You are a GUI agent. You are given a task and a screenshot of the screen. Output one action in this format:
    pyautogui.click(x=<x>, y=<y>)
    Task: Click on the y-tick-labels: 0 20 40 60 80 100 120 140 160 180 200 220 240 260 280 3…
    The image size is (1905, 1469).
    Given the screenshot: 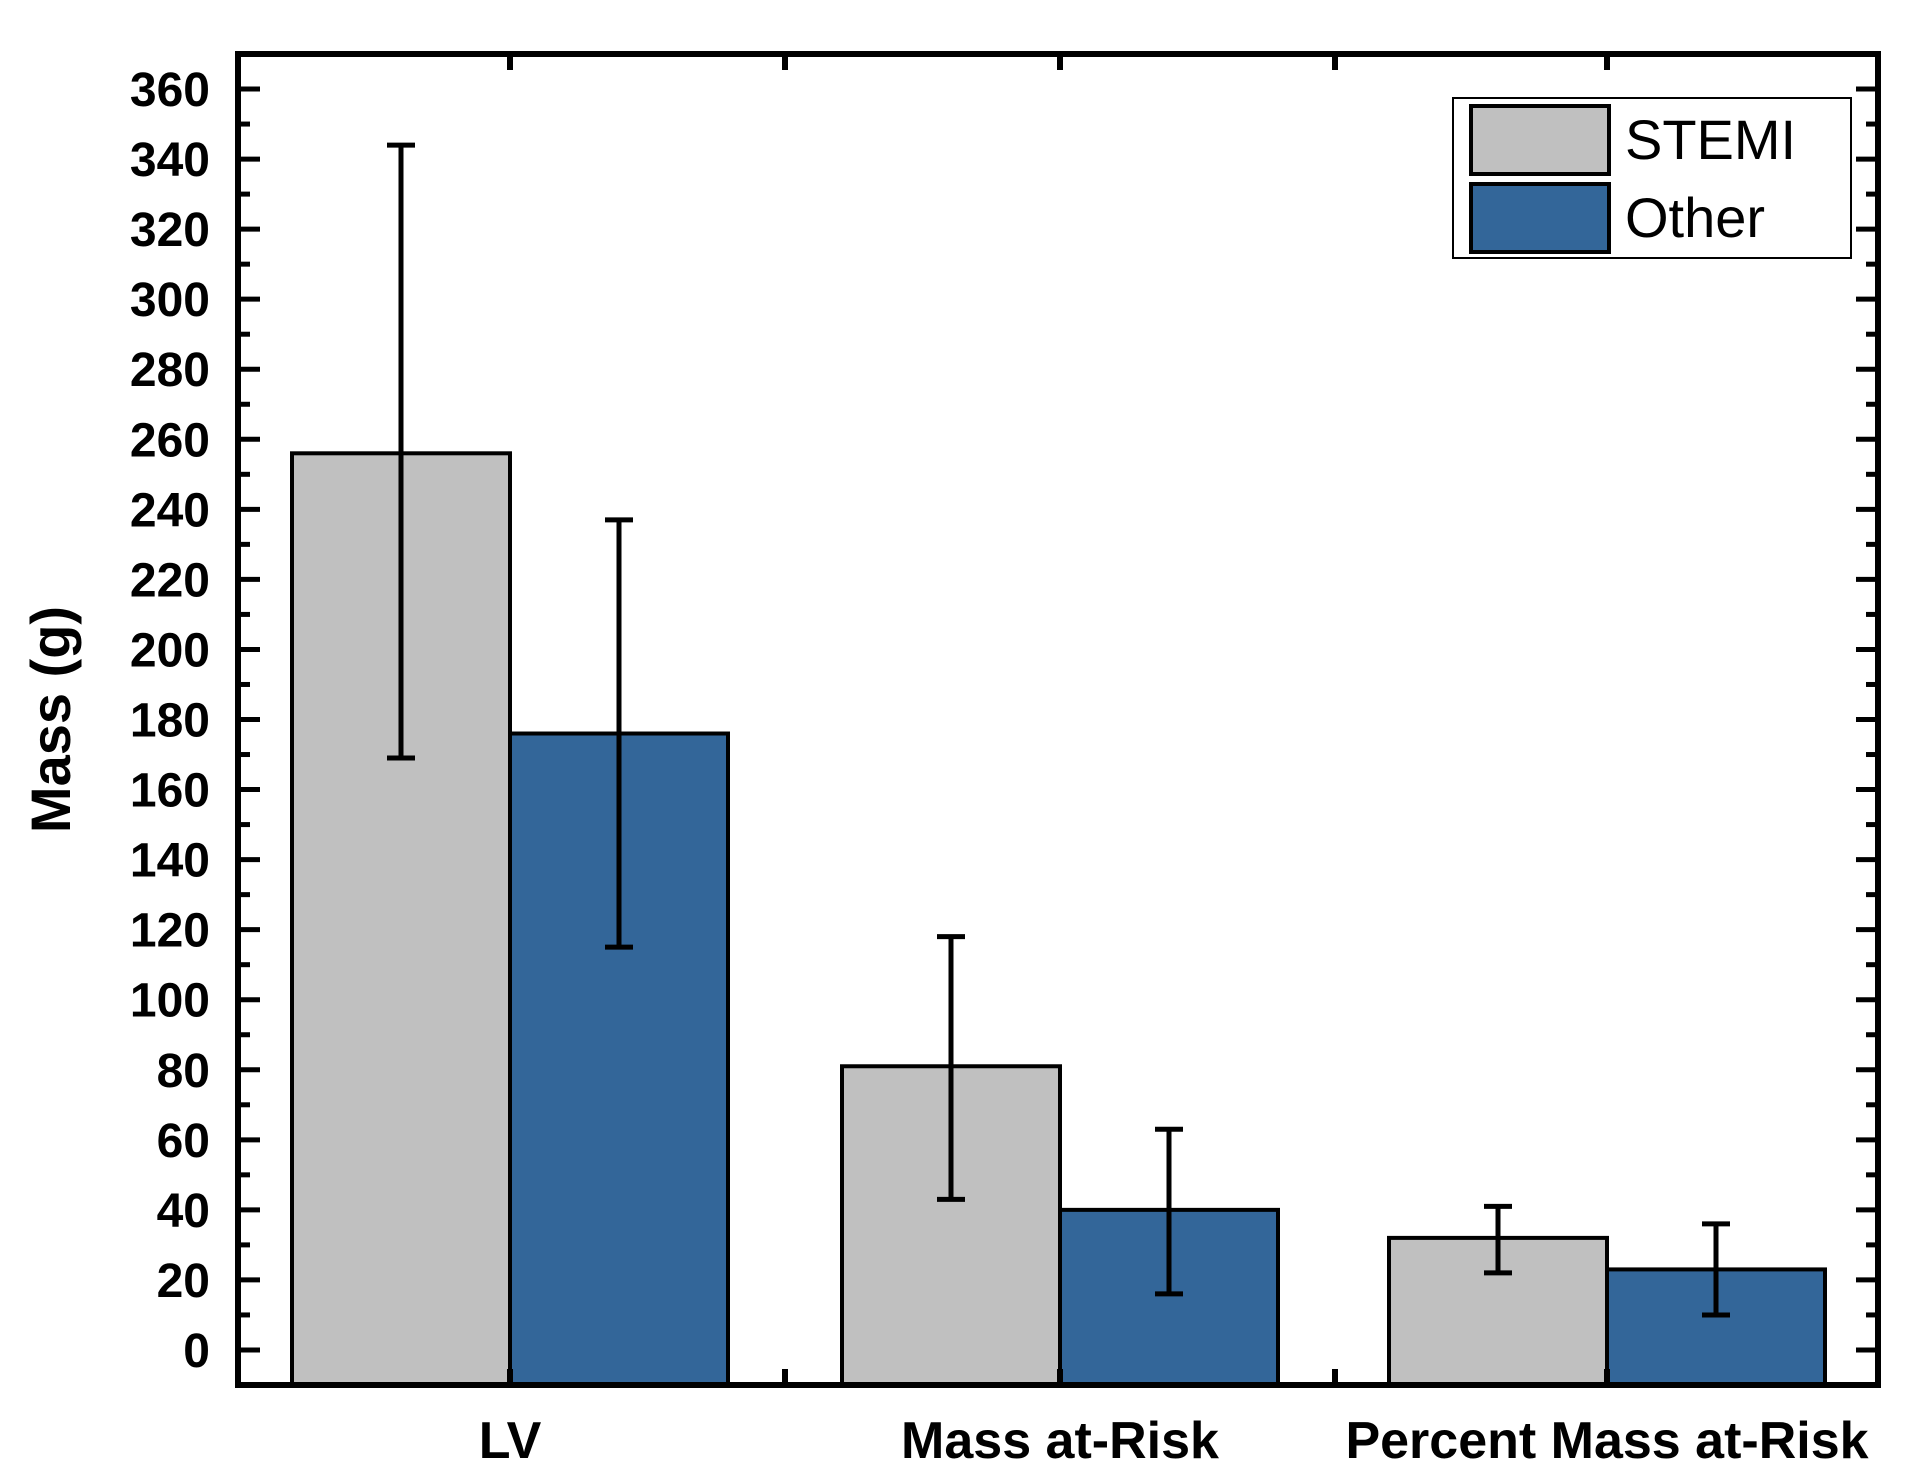 What is the action you would take?
    pyautogui.click(x=170, y=721)
    